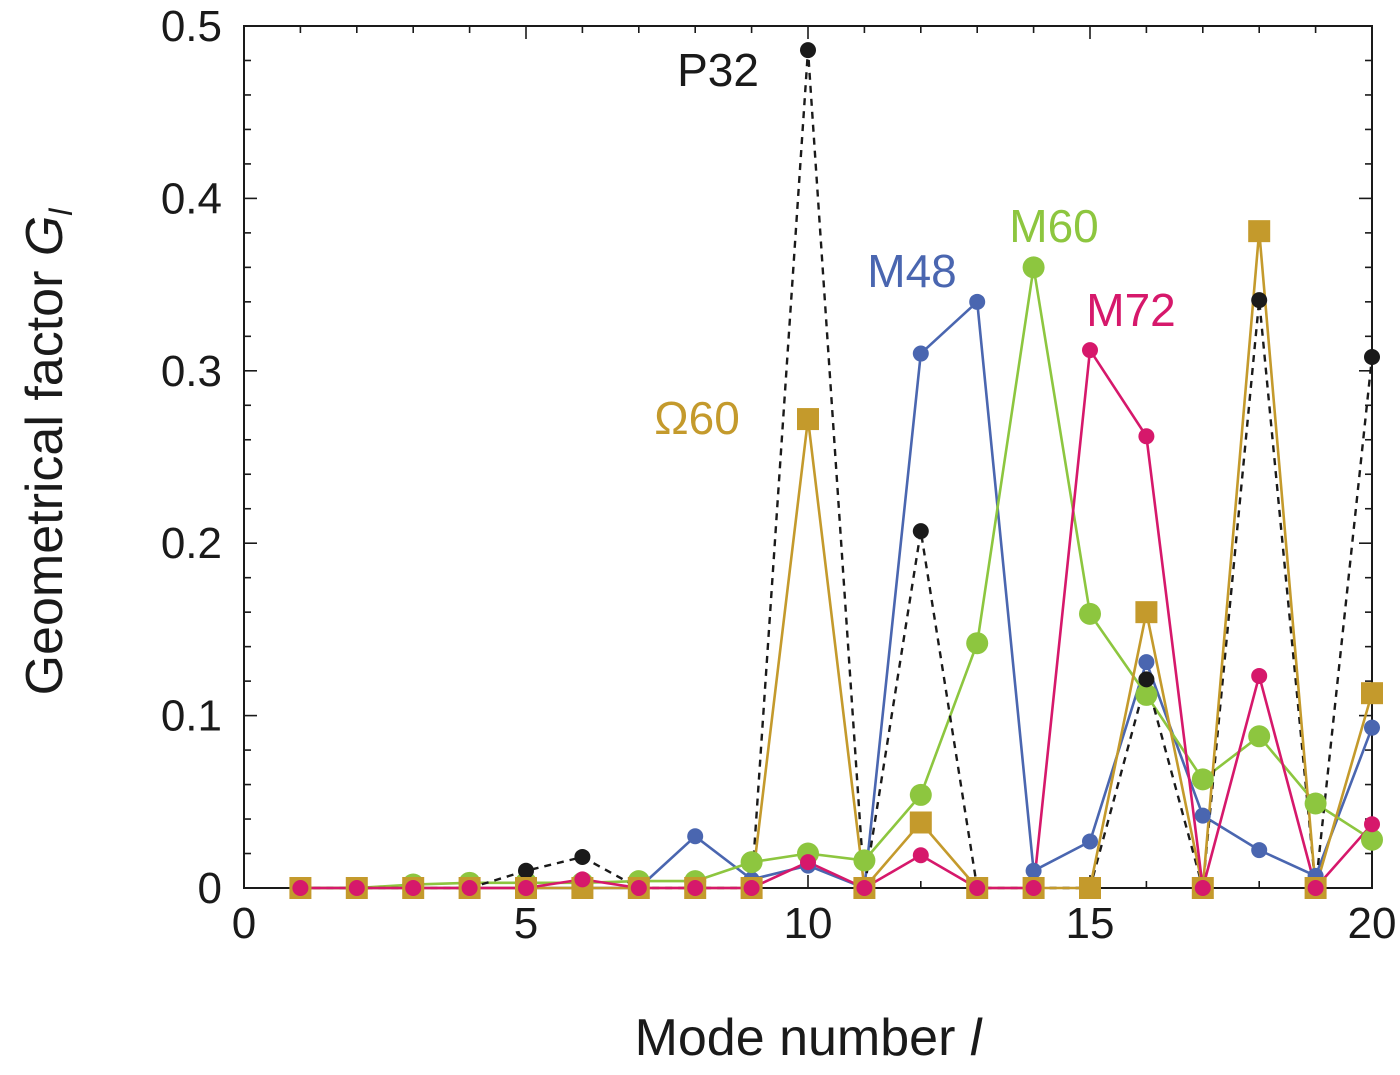 This screenshot has height=1075, width=1400. What do you see at coordinates (808, 923) in the screenshot?
I see `x-tick-label: 10` at bounding box center [808, 923].